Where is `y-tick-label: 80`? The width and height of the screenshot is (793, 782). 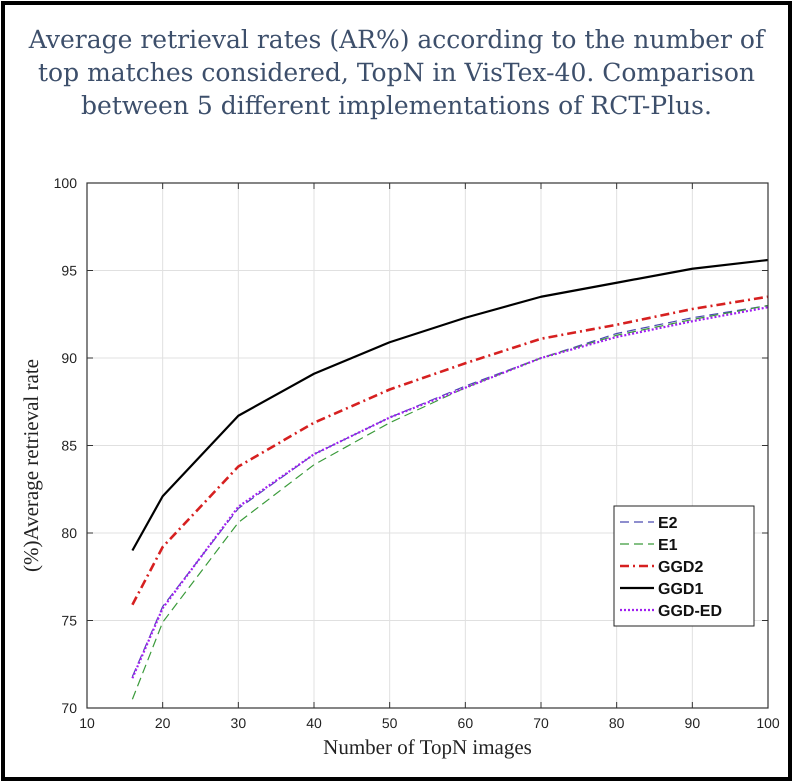
y-tick-label: 80 is located at coordinates (69, 533).